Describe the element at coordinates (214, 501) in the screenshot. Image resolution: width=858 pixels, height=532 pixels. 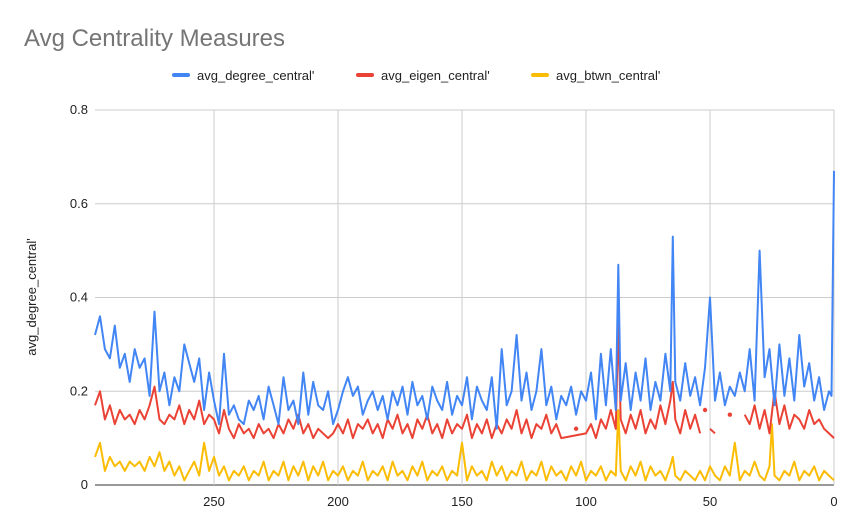
I see `x-tick-label: 250` at that location.